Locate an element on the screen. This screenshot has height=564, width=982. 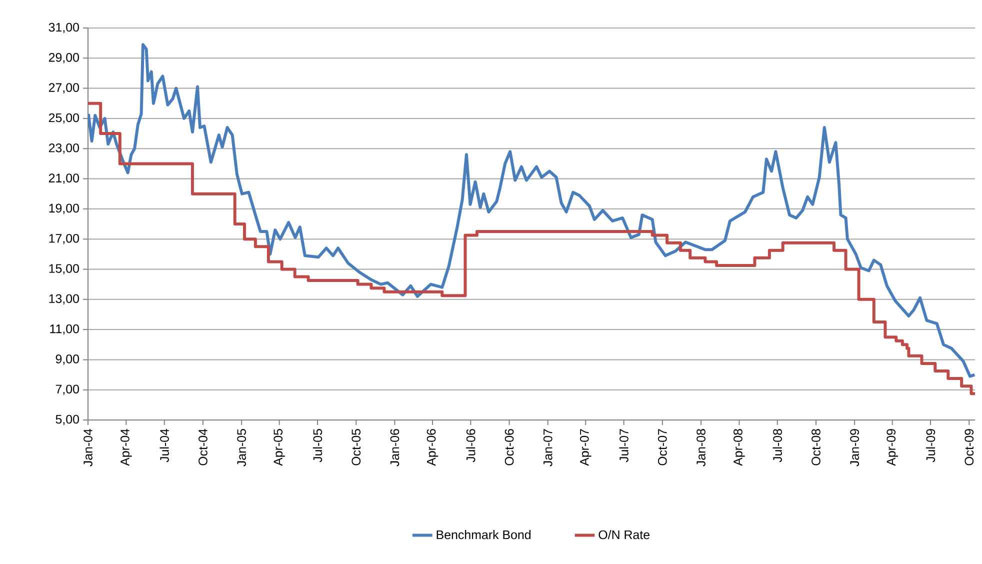
y-tick-label: 13,00 is located at coordinates (64, 299).